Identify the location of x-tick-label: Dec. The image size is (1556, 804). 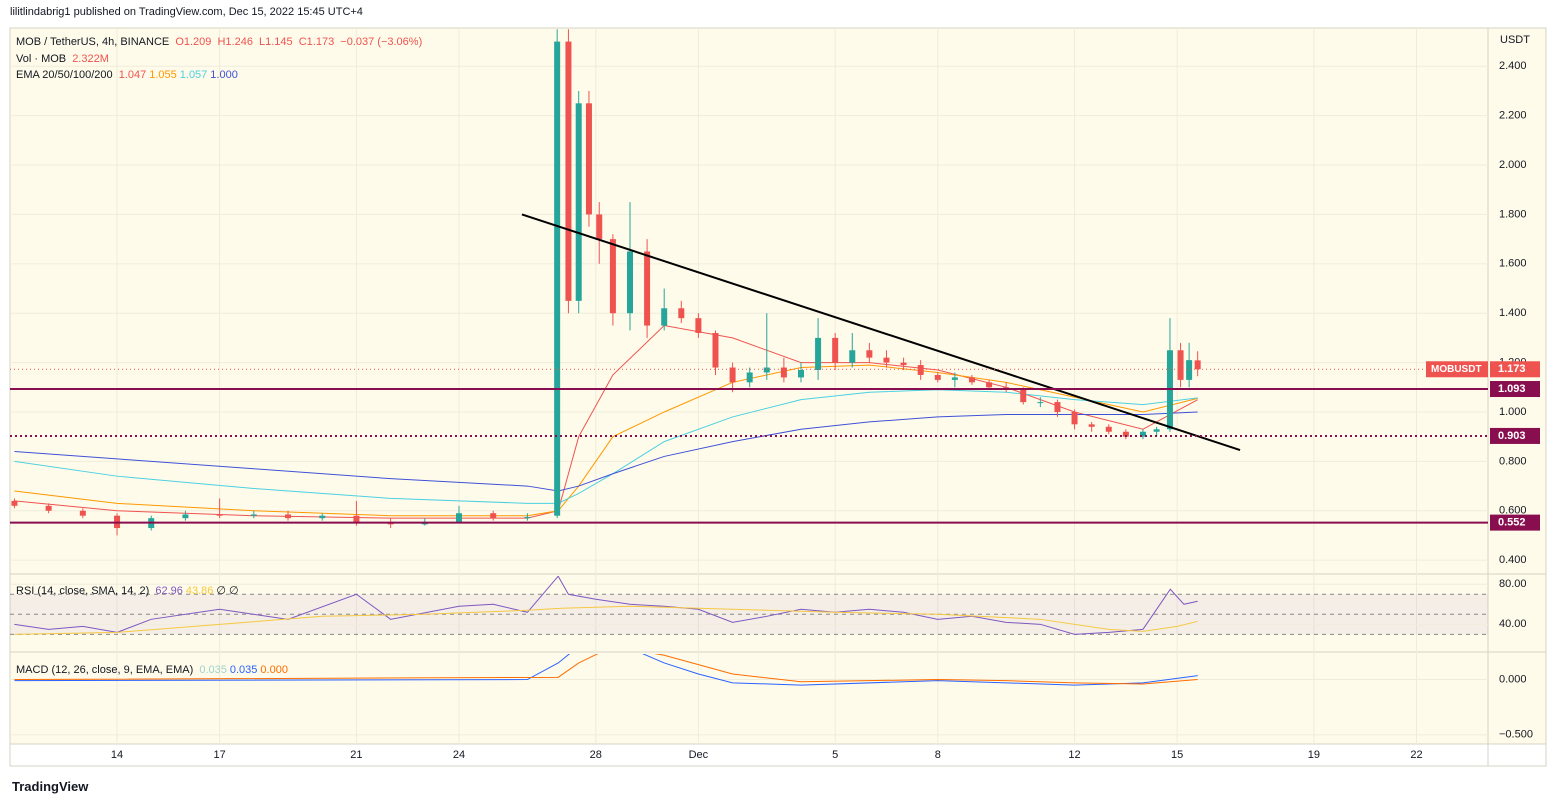
(699, 755).